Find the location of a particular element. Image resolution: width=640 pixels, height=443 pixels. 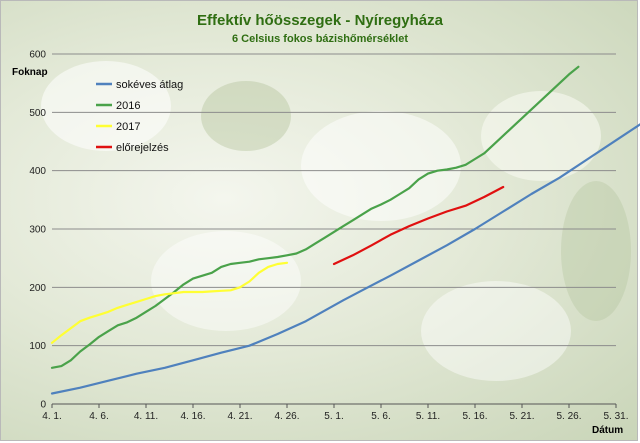

y-tick-label: 100 is located at coordinates (37, 346).